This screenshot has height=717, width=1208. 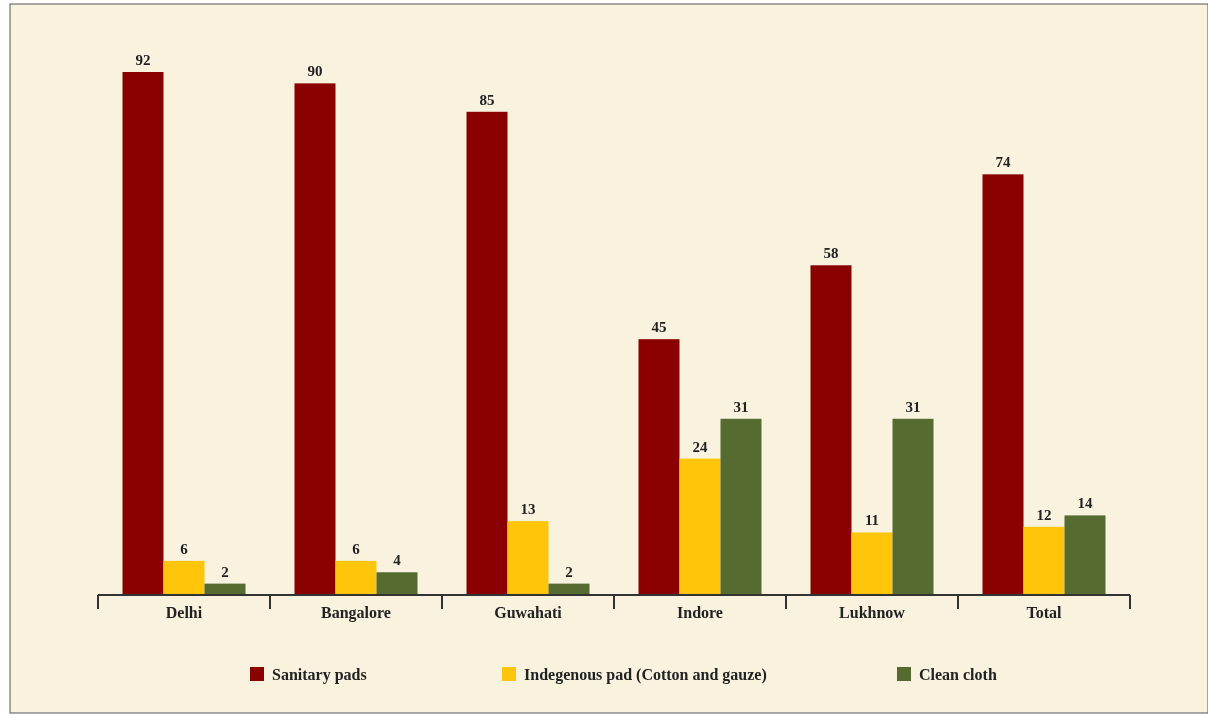 I want to click on x-tick-label: Bangalore, so click(x=356, y=613).